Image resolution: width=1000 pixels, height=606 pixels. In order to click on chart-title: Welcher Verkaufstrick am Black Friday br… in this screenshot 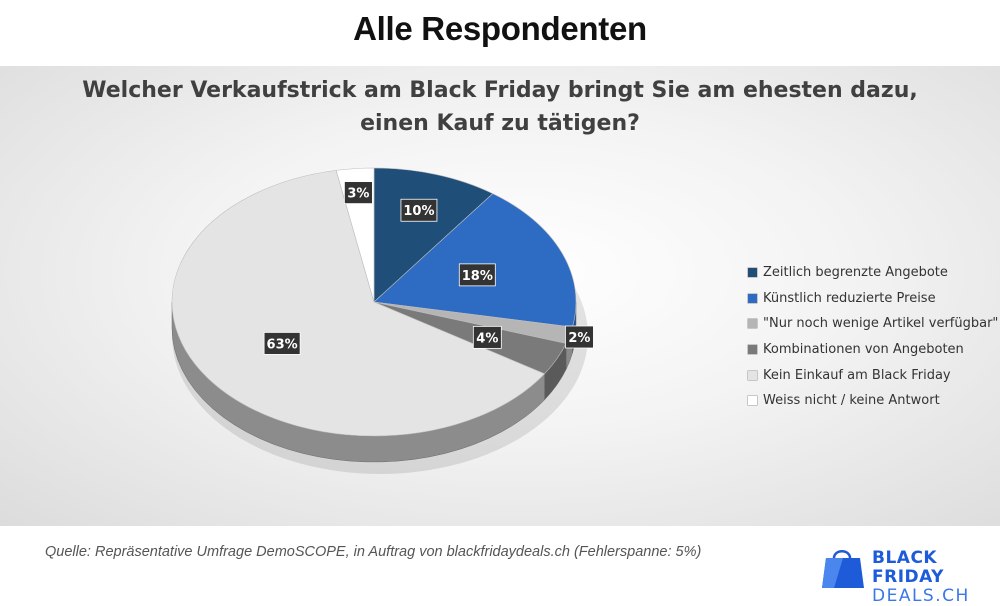, I will do `click(500, 107)`.